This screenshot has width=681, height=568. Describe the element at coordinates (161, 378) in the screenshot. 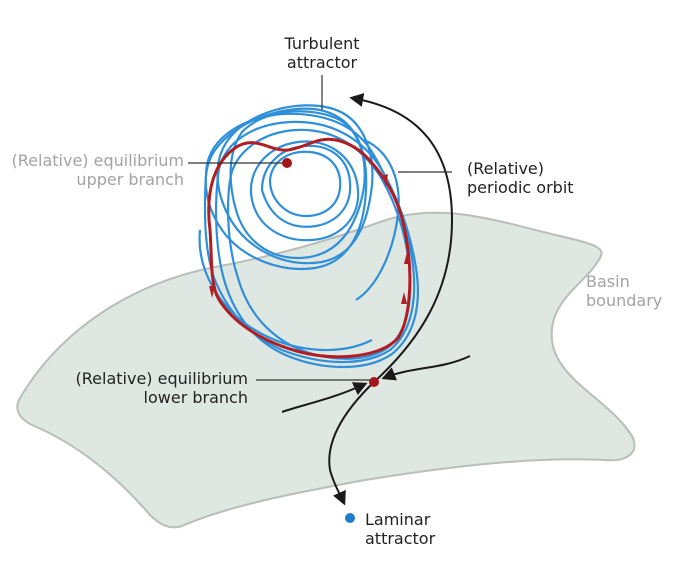

I see `lower-label-line1: (Relative) equilibrium` at that location.